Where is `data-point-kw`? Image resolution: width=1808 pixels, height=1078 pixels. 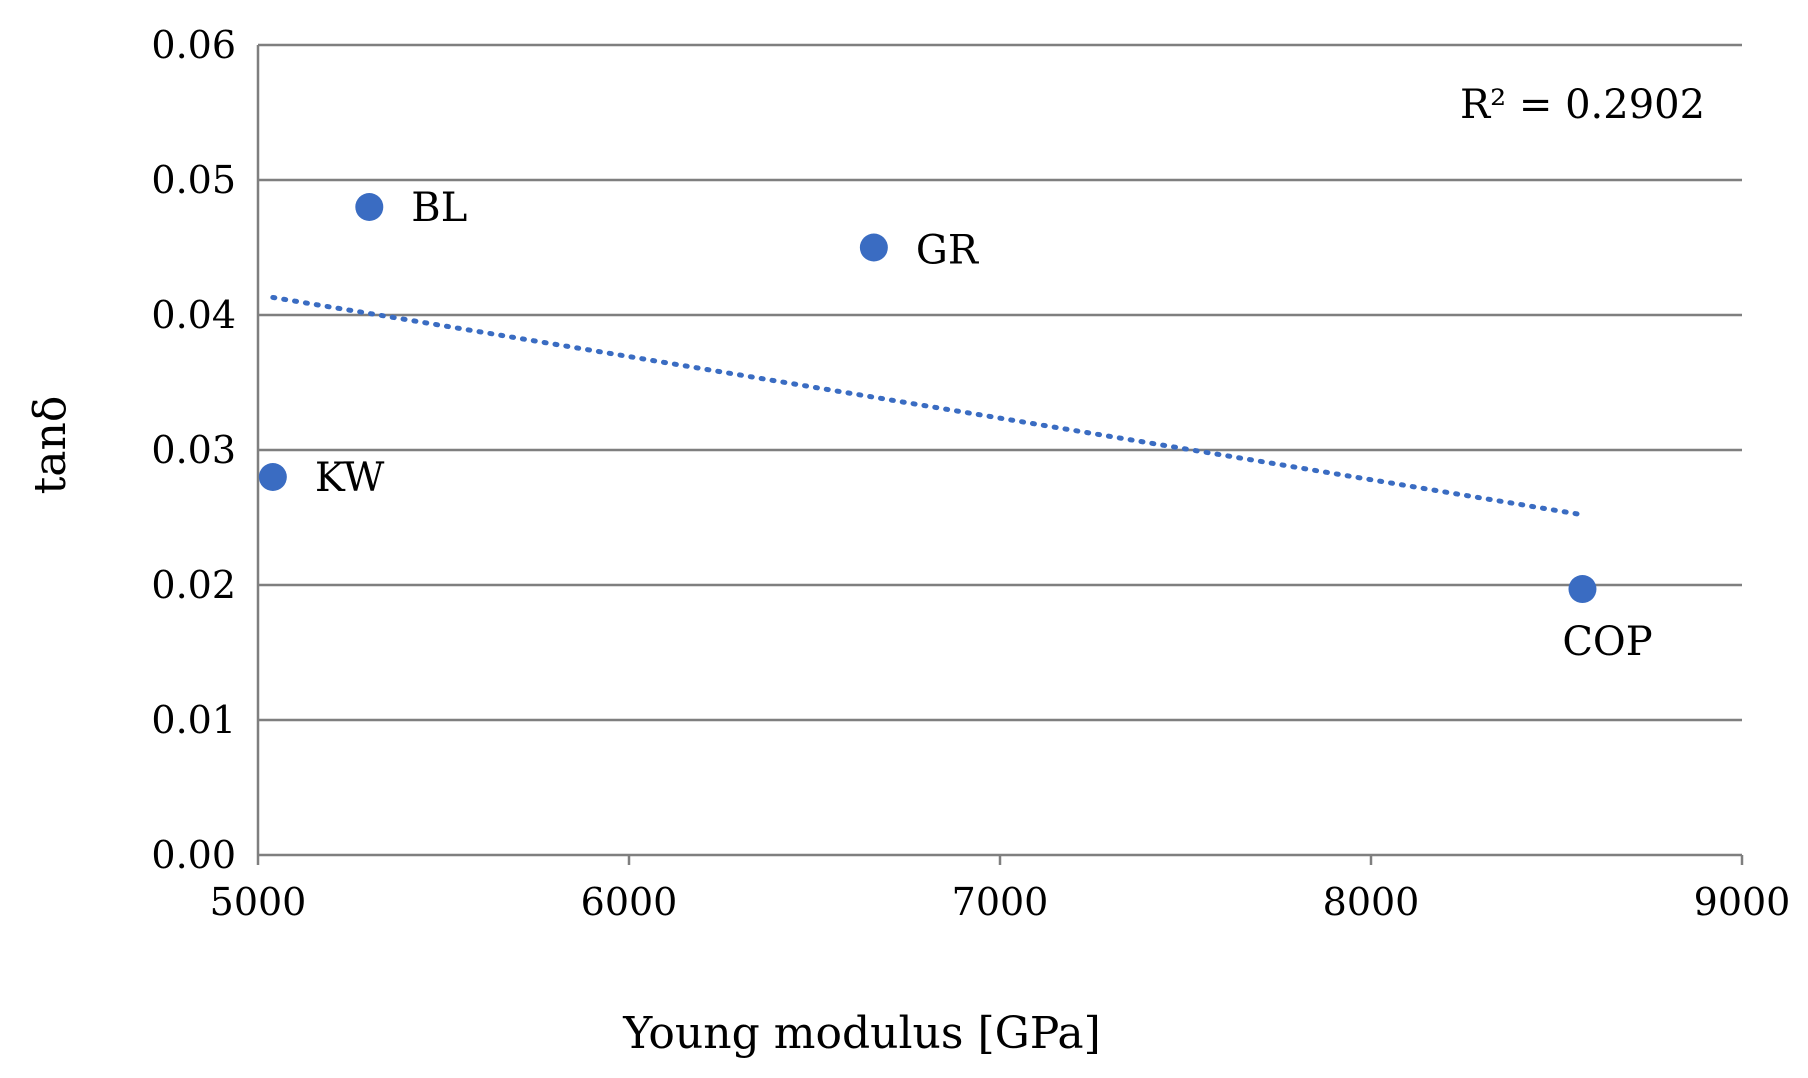 data-point-kw is located at coordinates (272, 477).